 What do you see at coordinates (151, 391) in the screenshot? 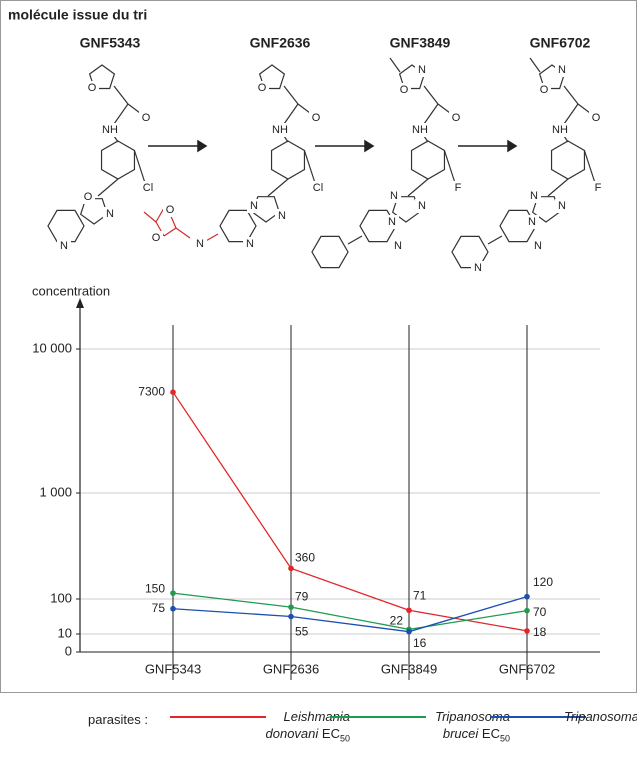
I see `data-label: 7300` at bounding box center [151, 391].